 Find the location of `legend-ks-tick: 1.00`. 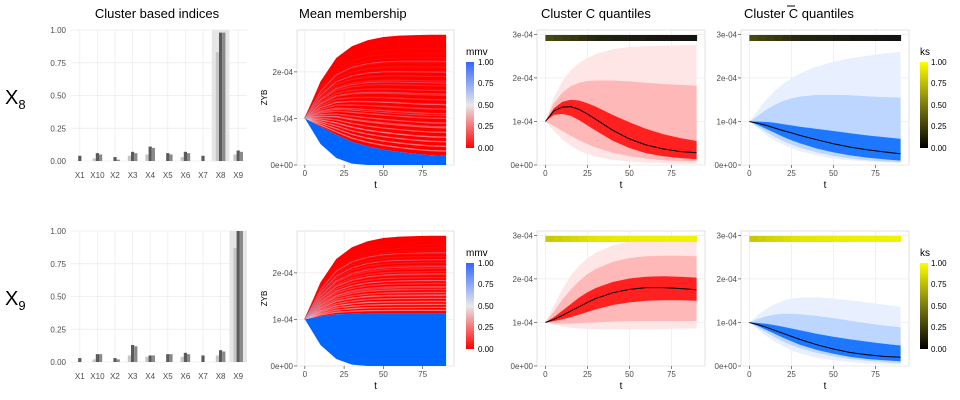

legend-ks-tick: 1.00 is located at coordinates (939, 62).